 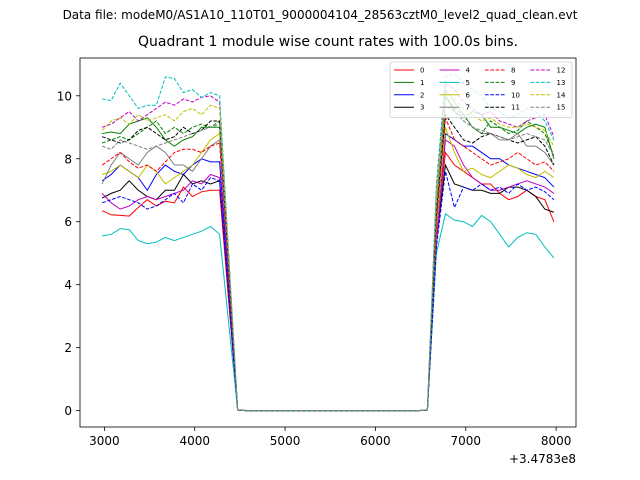 What do you see at coordinates (515, 108) in the screenshot?
I see `legend-label-11: 11` at bounding box center [515, 108].